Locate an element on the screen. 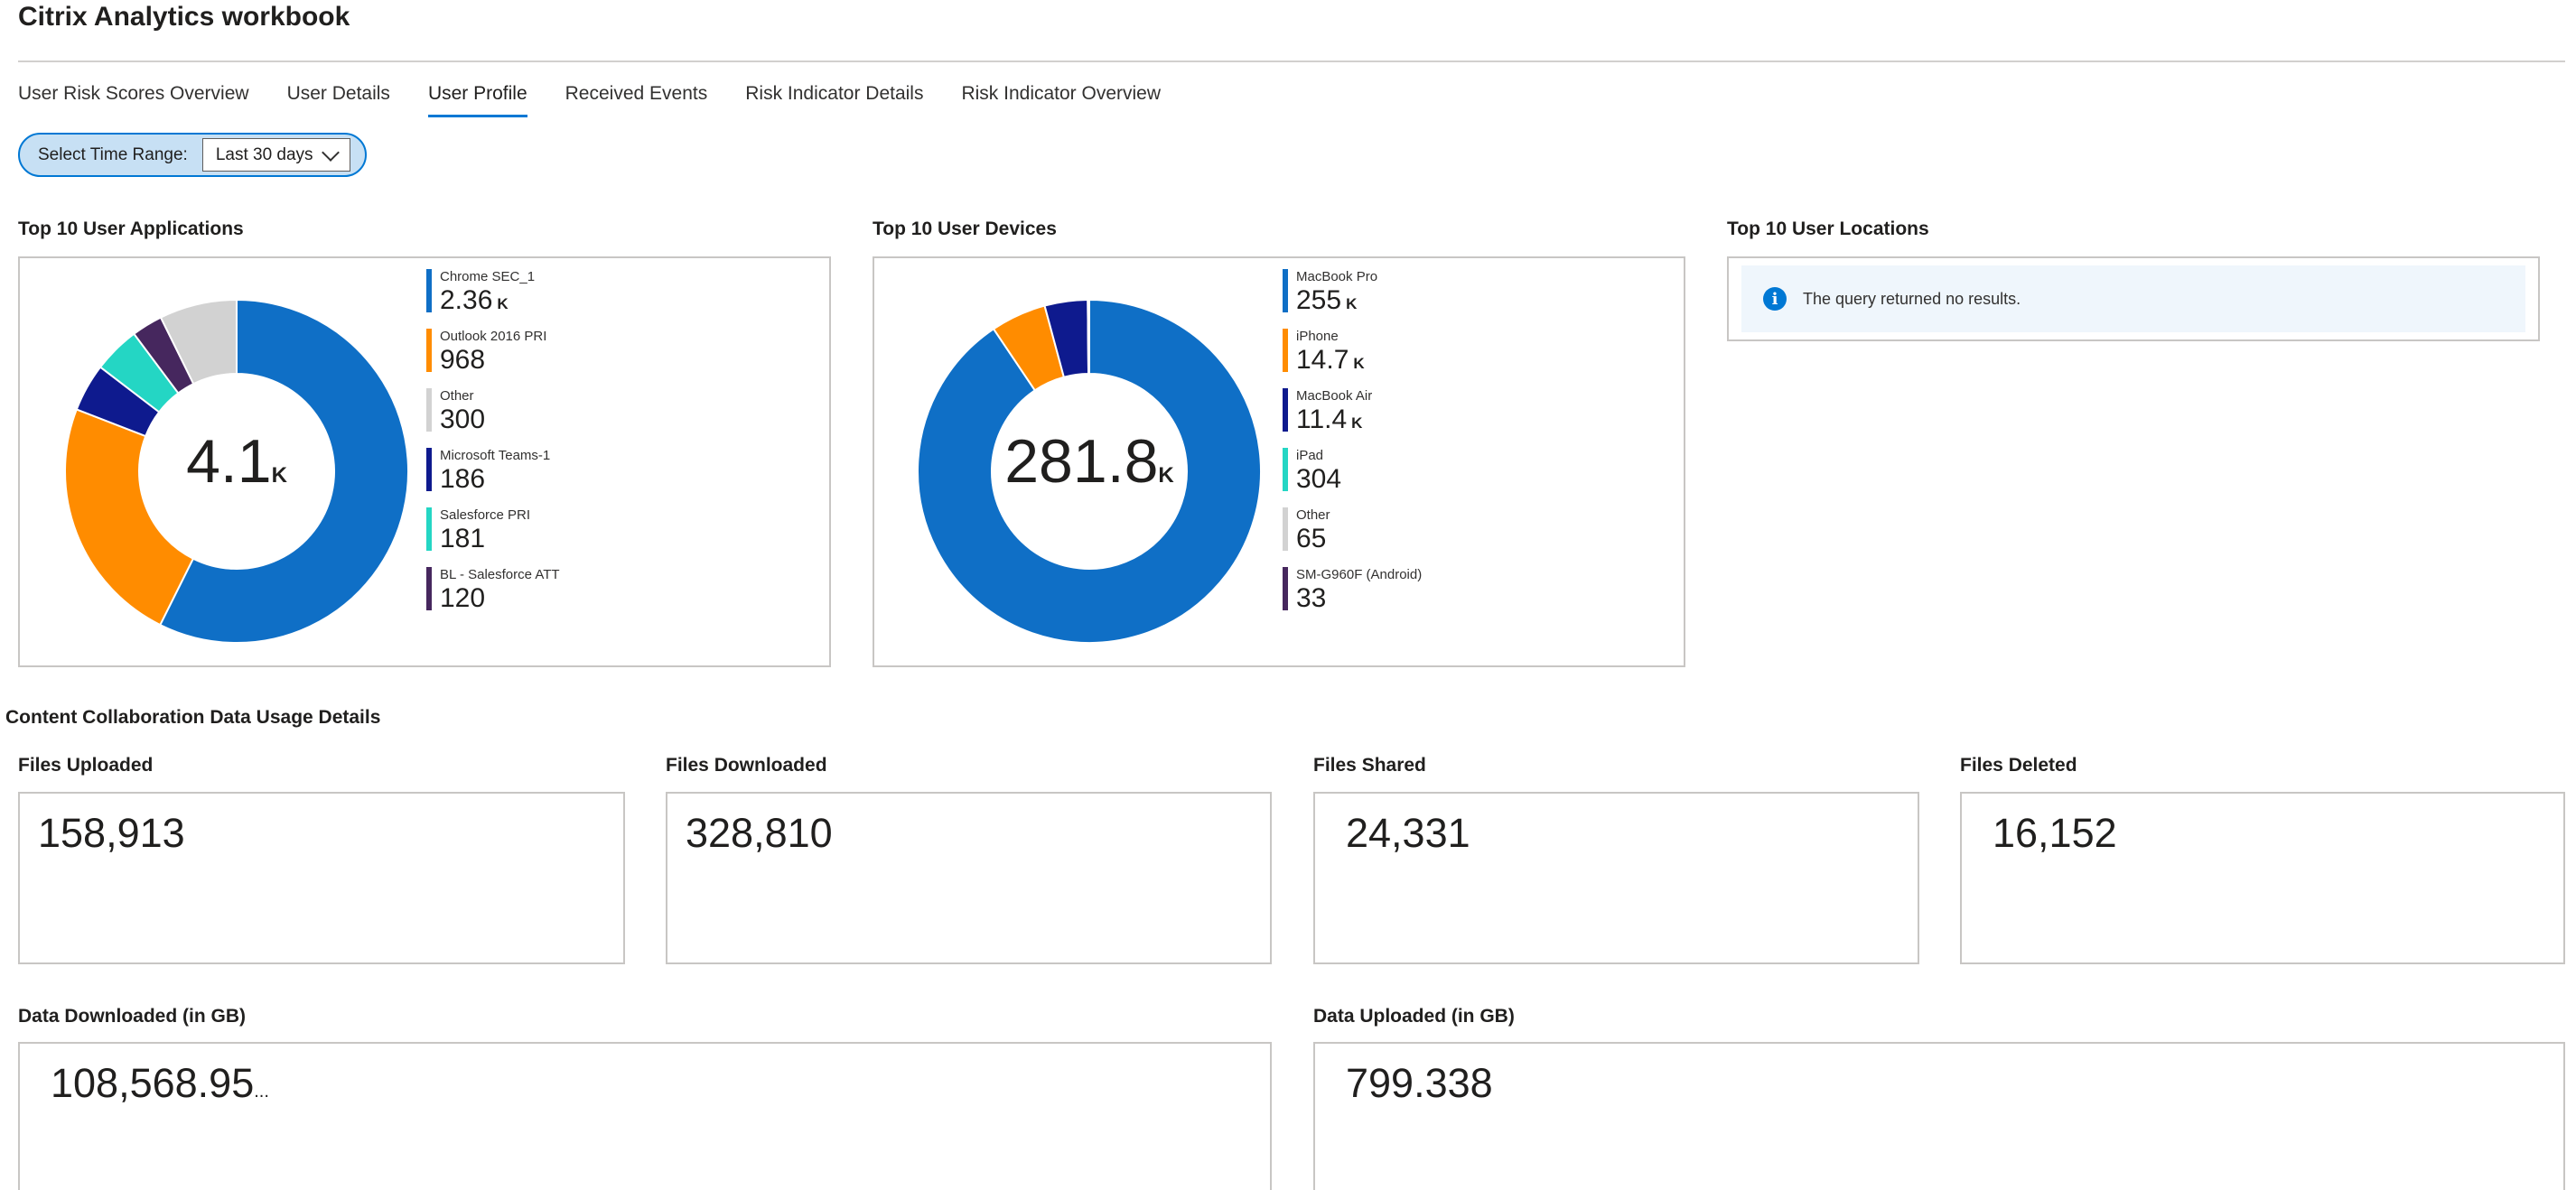 The width and height of the screenshot is (2576, 1190). legend-name: Microsoft Teams-1 is located at coordinates (496, 456).